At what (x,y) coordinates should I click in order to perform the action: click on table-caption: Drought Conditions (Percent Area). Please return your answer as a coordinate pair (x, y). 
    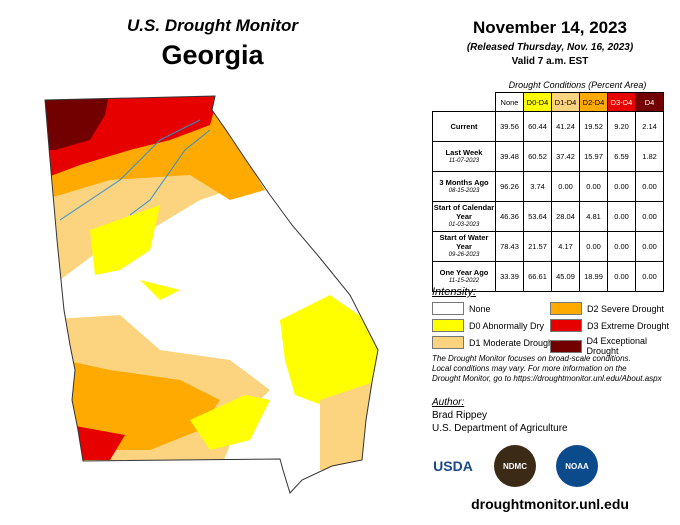
    Looking at the image, I should click on (577, 85).